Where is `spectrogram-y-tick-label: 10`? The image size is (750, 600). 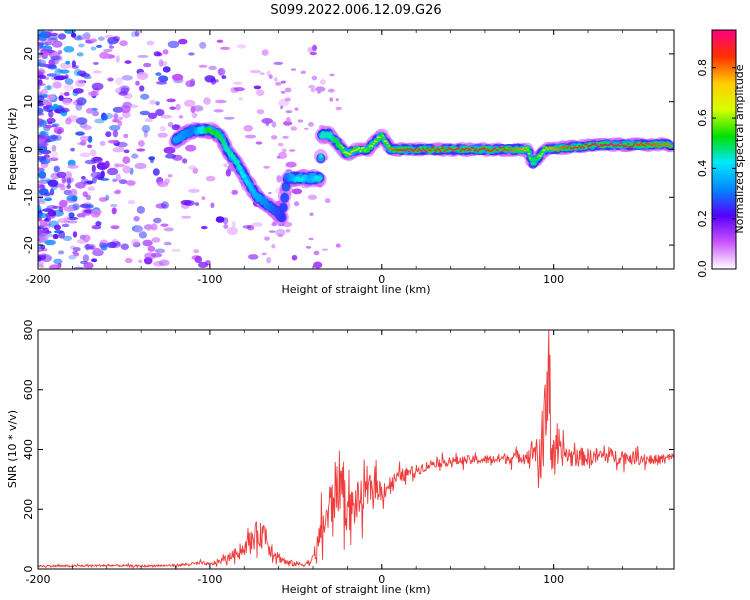
spectrogram-y-tick-label: 10 is located at coordinates (28, 102).